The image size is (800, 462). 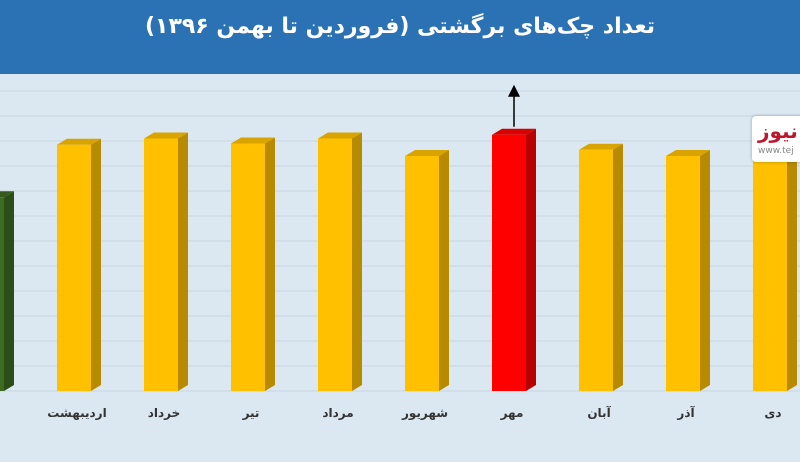 I want to click on tick-label-5: مرداد, so click(x=337, y=413).